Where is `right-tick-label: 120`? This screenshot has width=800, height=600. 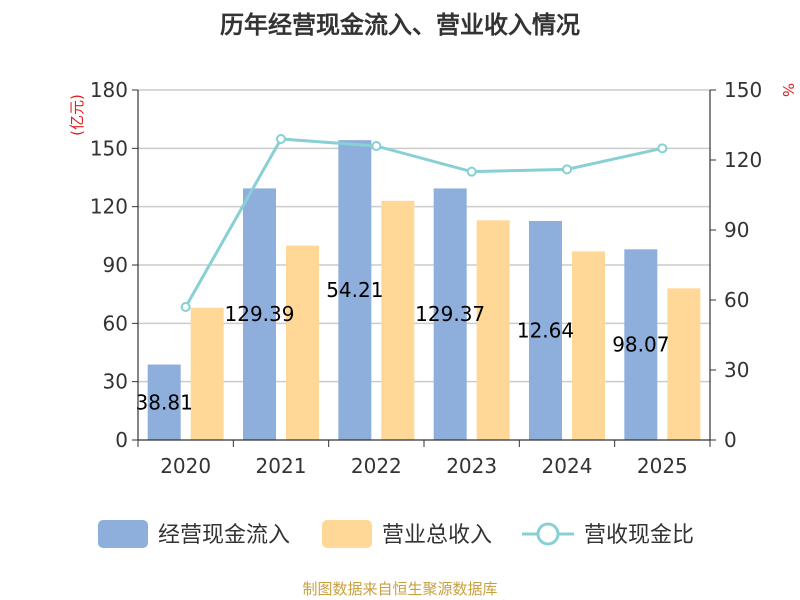
right-tick-label: 120 is located at coordinates (743, 160).